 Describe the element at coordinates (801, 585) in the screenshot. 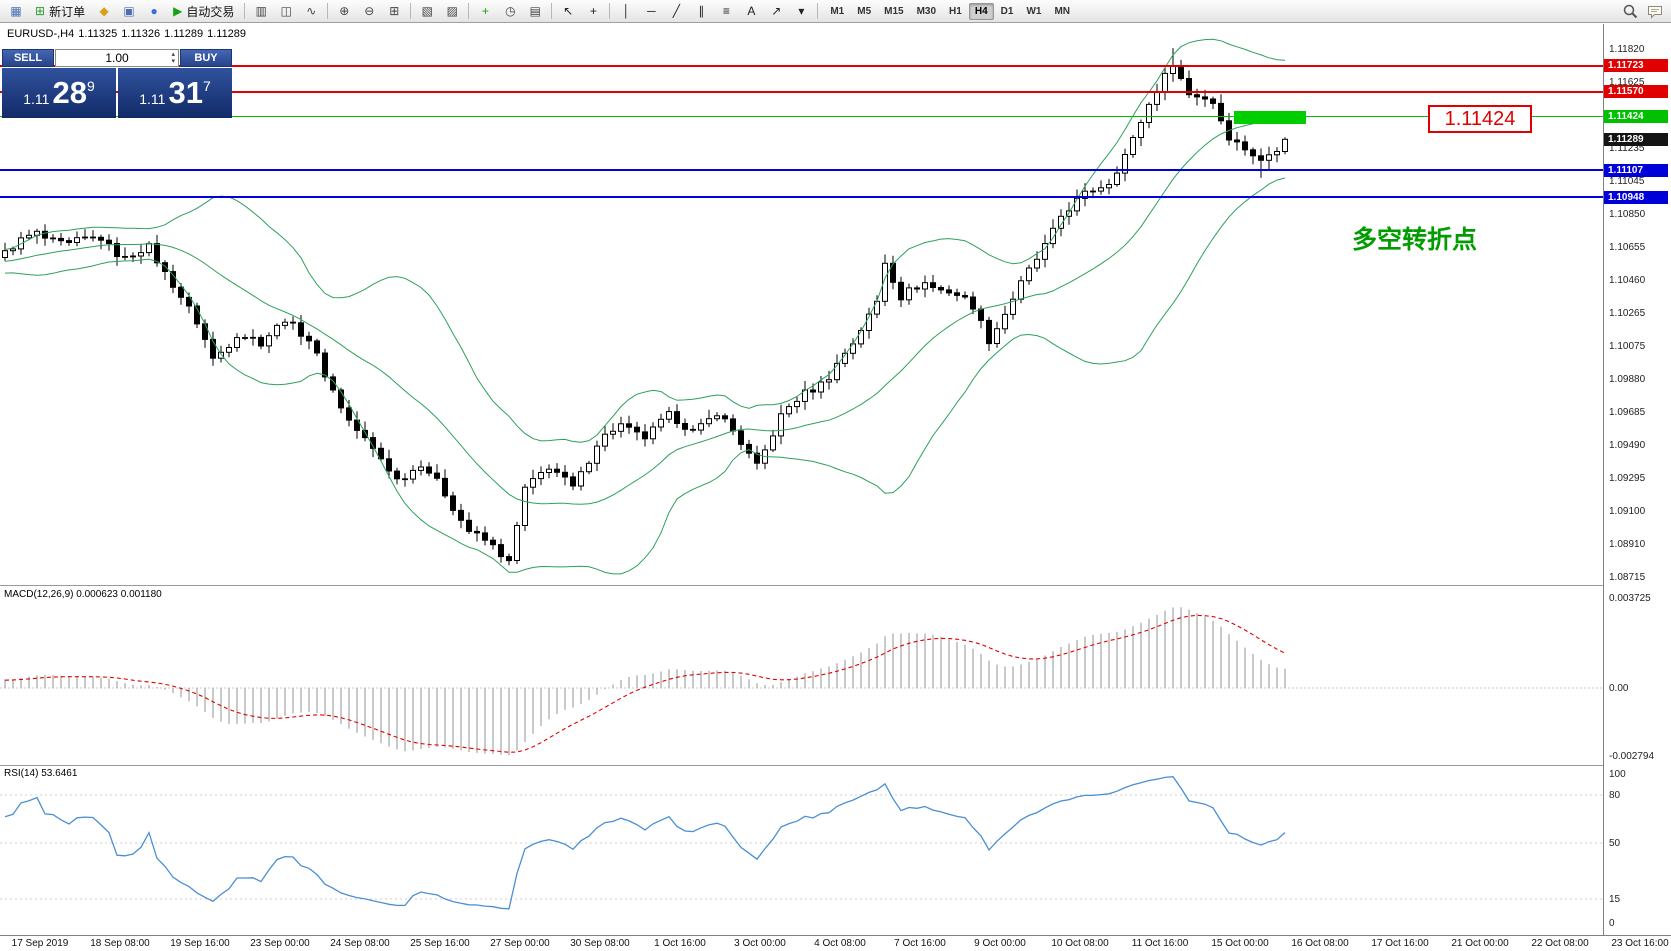

I see `macd-panel-separator` at that location.